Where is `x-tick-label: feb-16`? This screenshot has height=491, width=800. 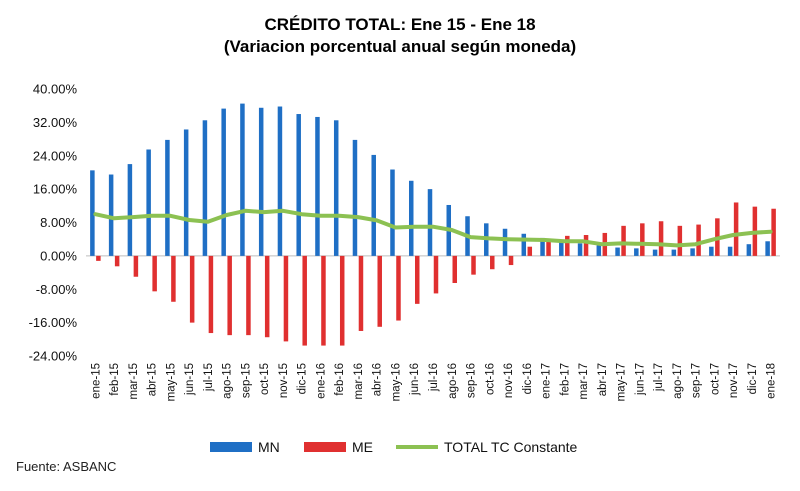 x-tick-label: feb-16 is located at coordinates (340, 379).